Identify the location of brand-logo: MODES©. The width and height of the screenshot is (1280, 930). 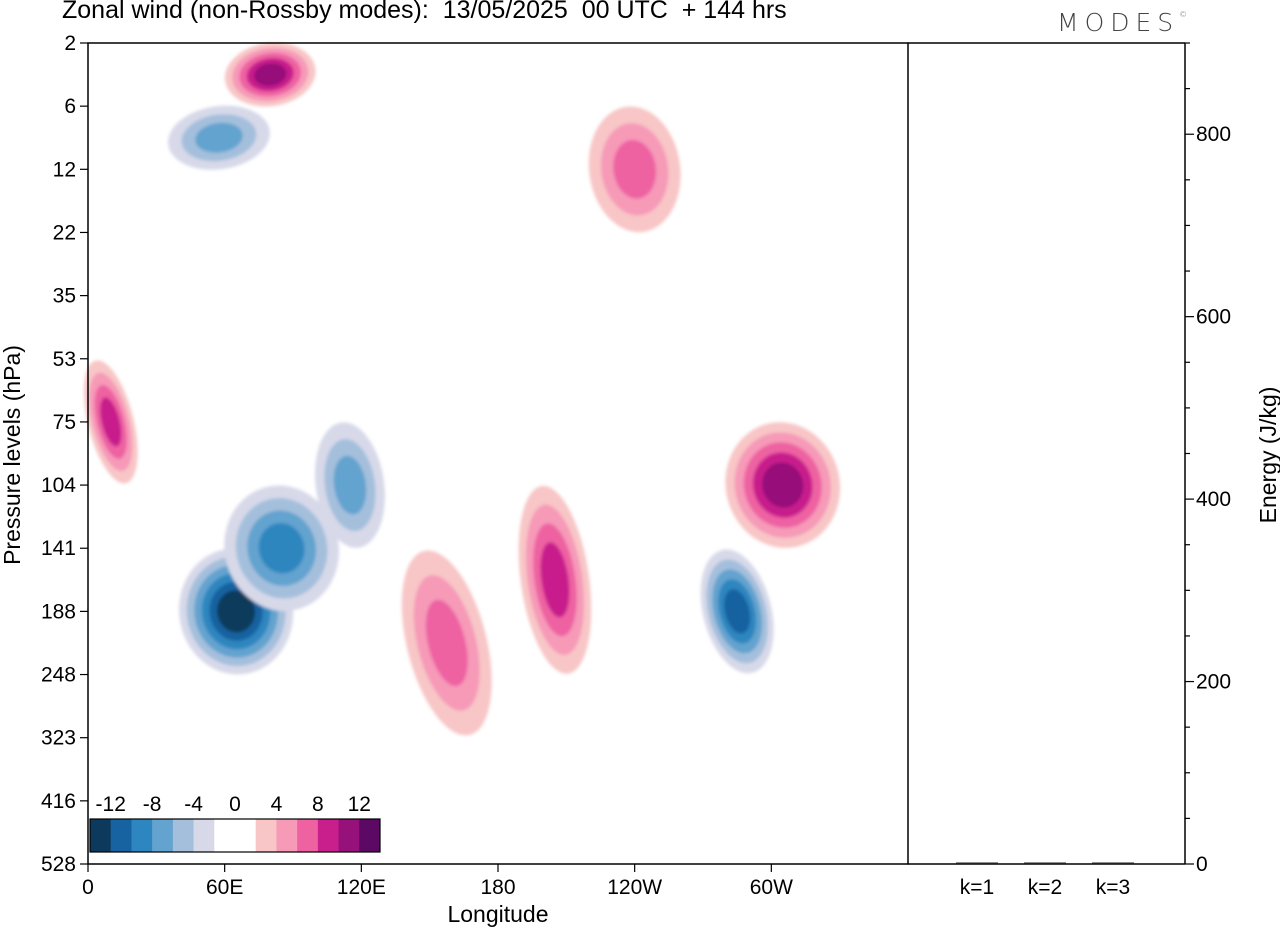
(1122, 22).